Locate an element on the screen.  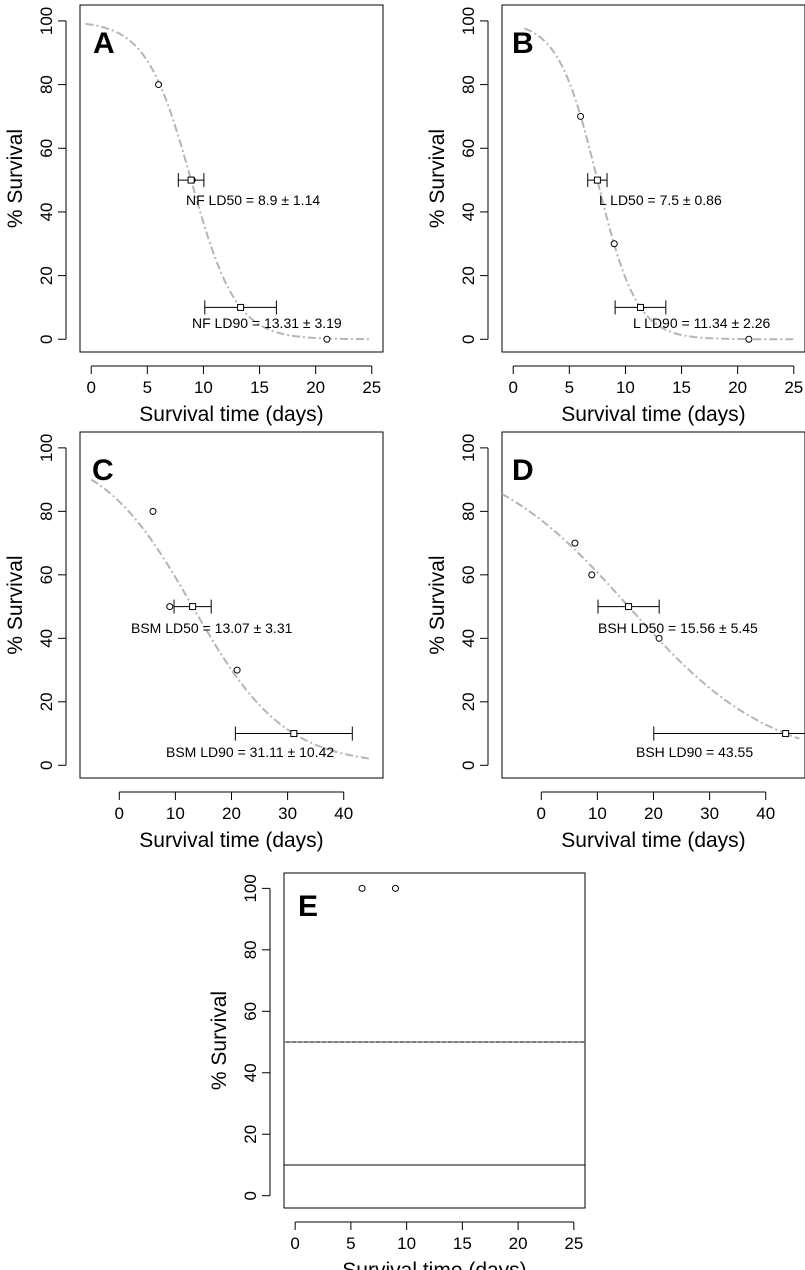
x-axis: 0 10 20 30 40 Survival time (days) is located at coordinates (656, 821).